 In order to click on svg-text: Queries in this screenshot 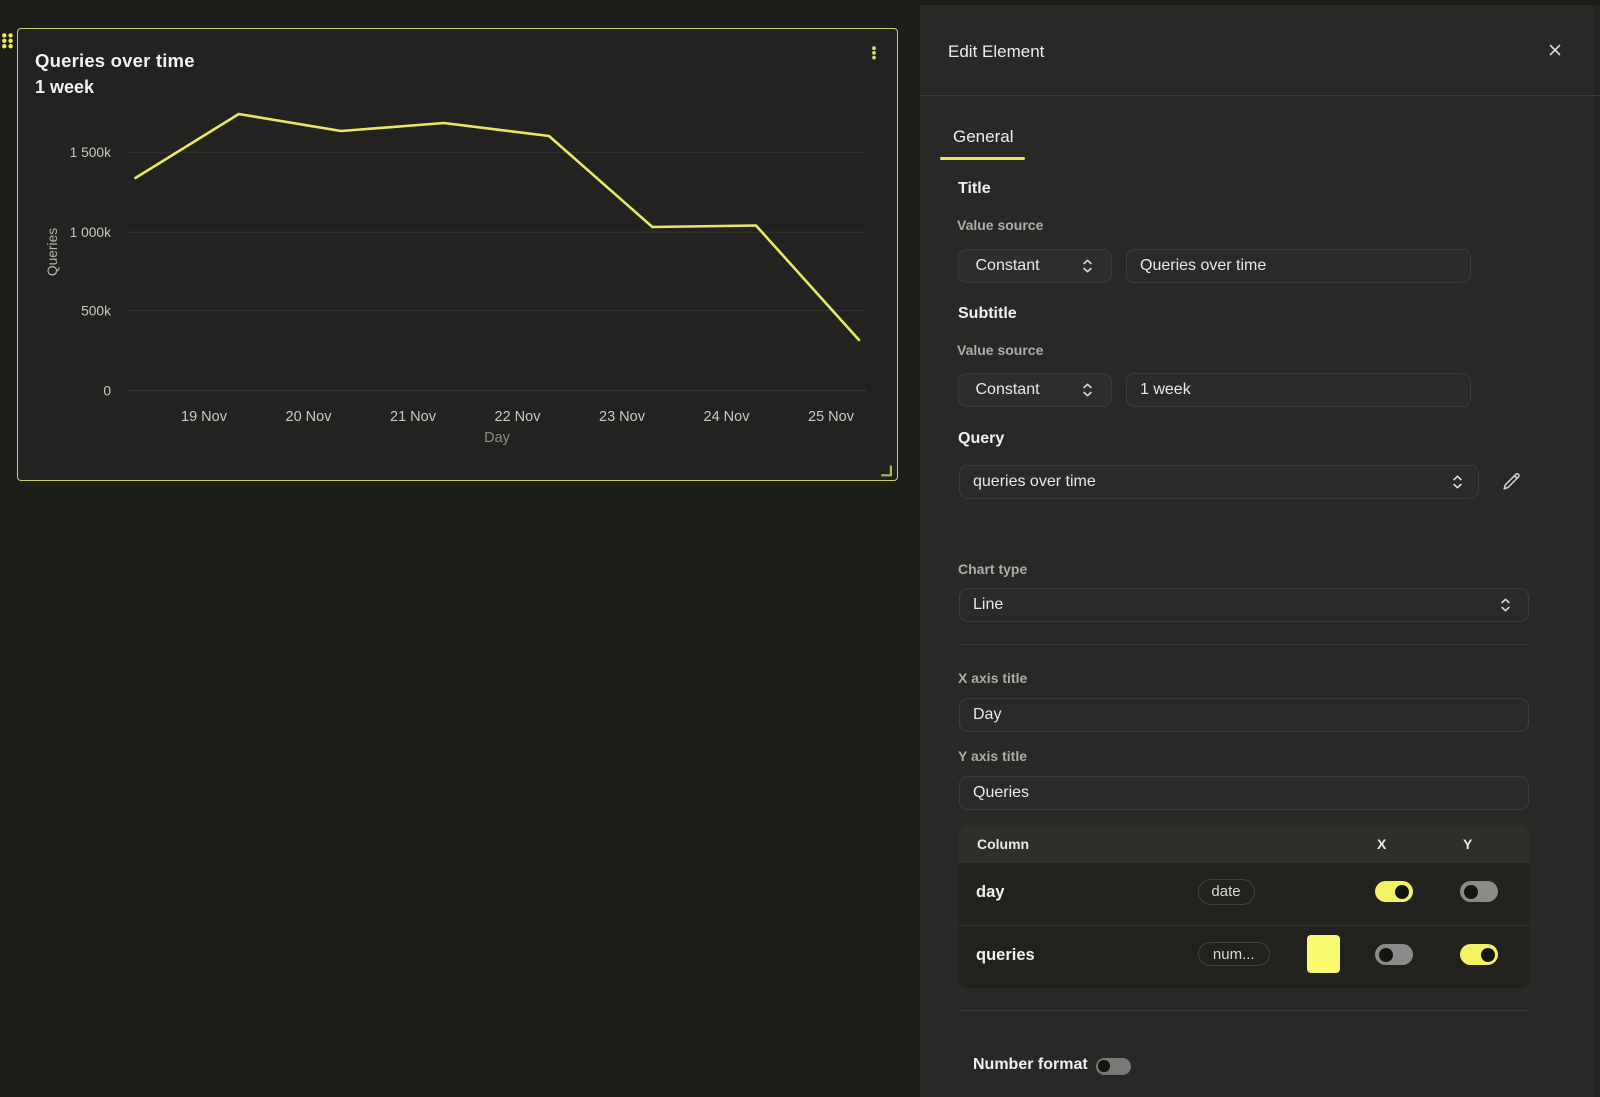, I will do `click(52, 252)`.